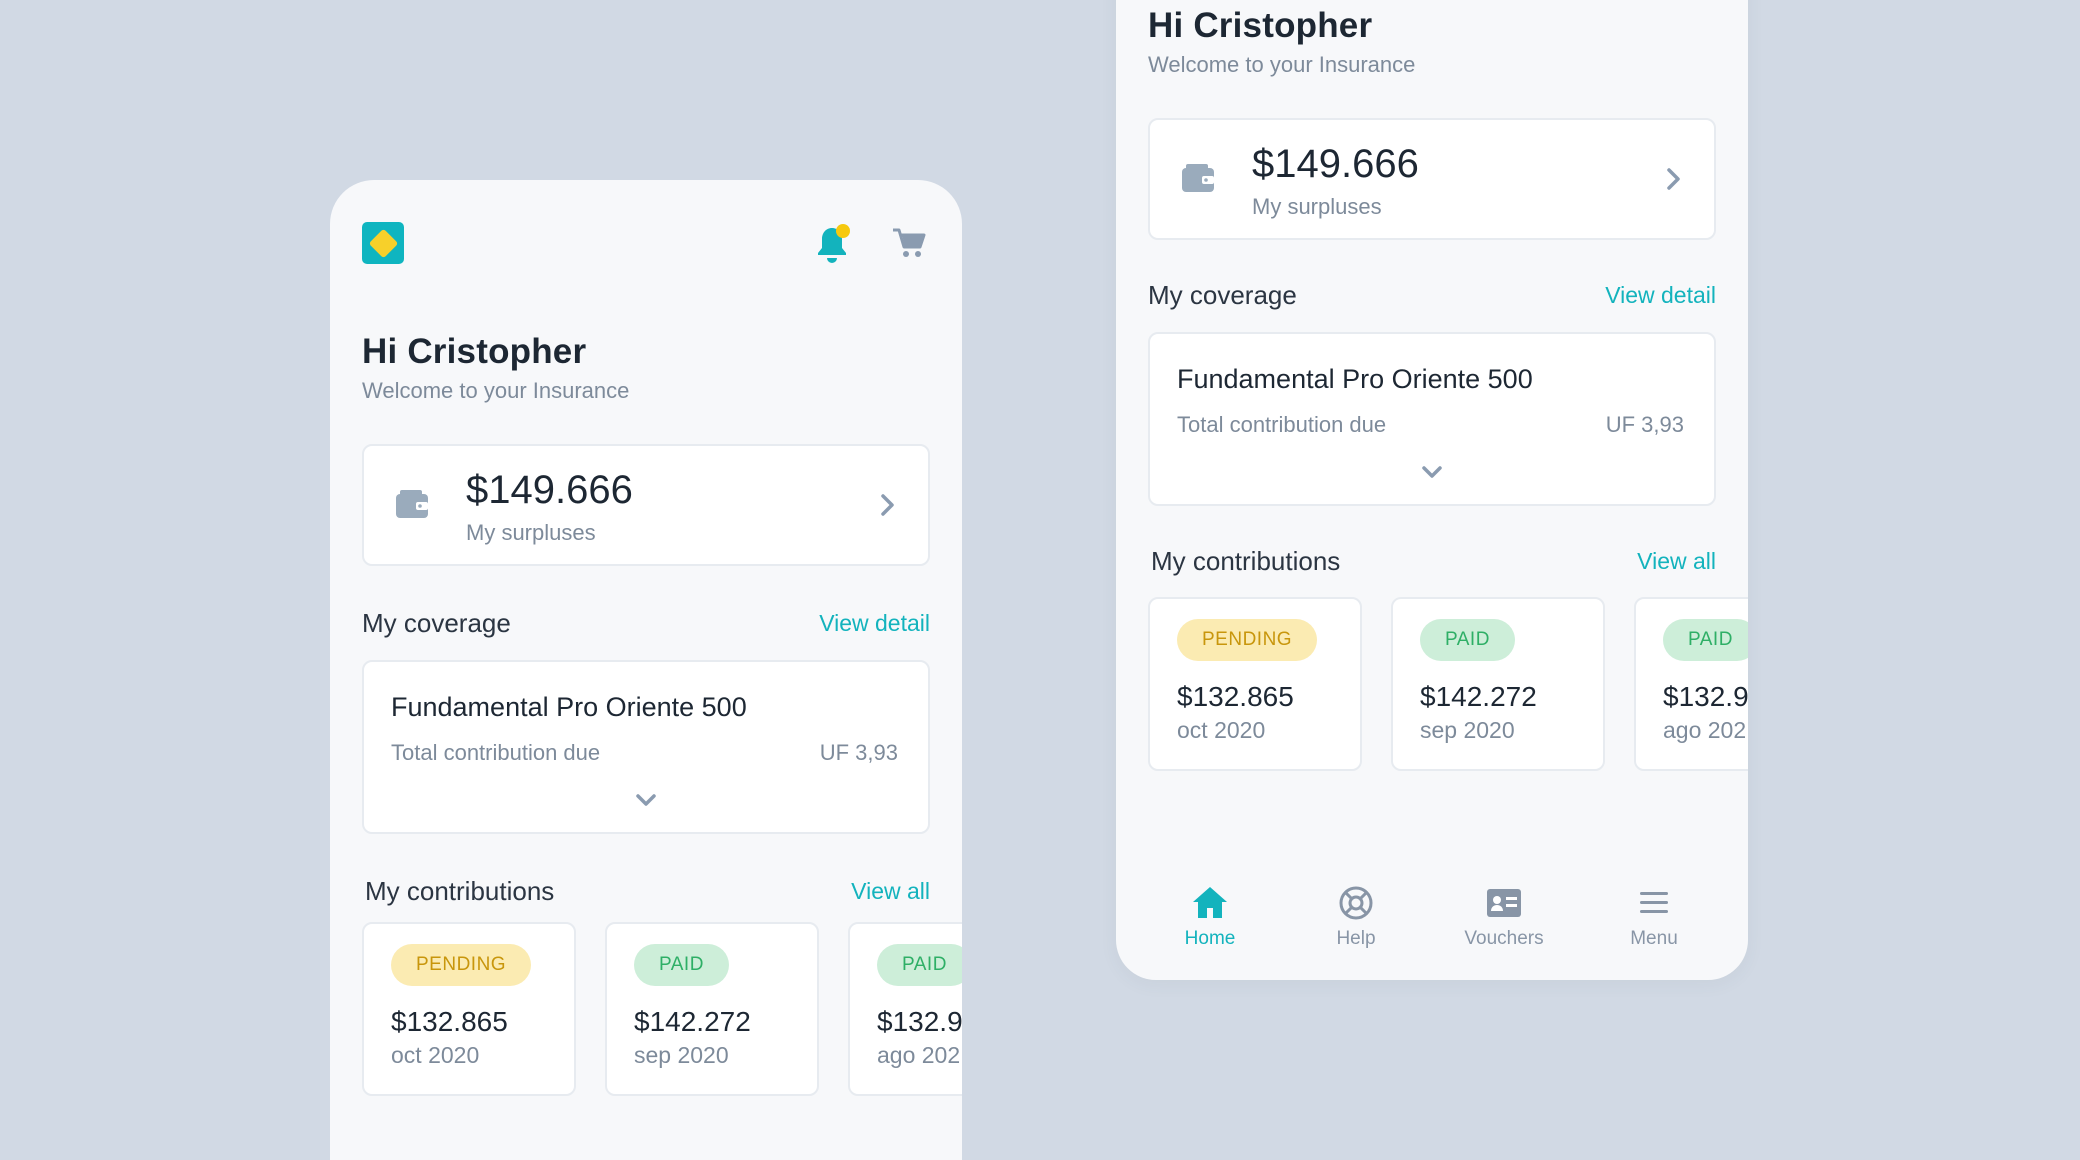  I want to click on bottom-navigation: Home Help Vouchers, so click(1432, 920).